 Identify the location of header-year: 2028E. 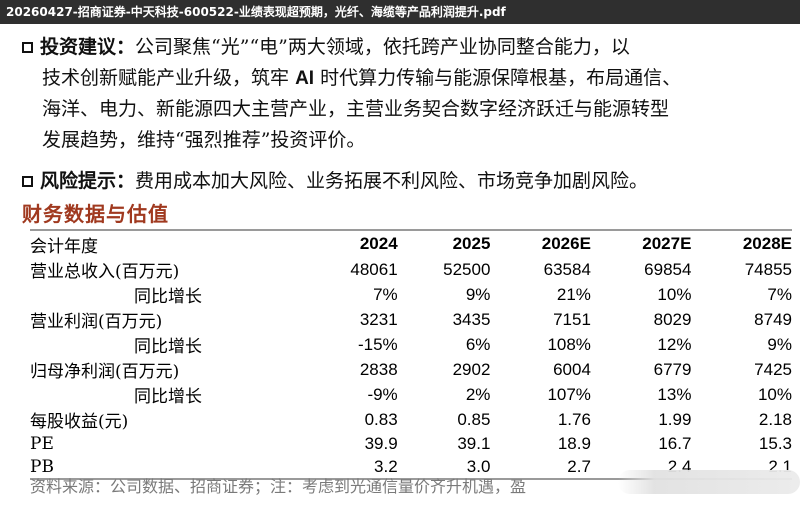
(767, 243).